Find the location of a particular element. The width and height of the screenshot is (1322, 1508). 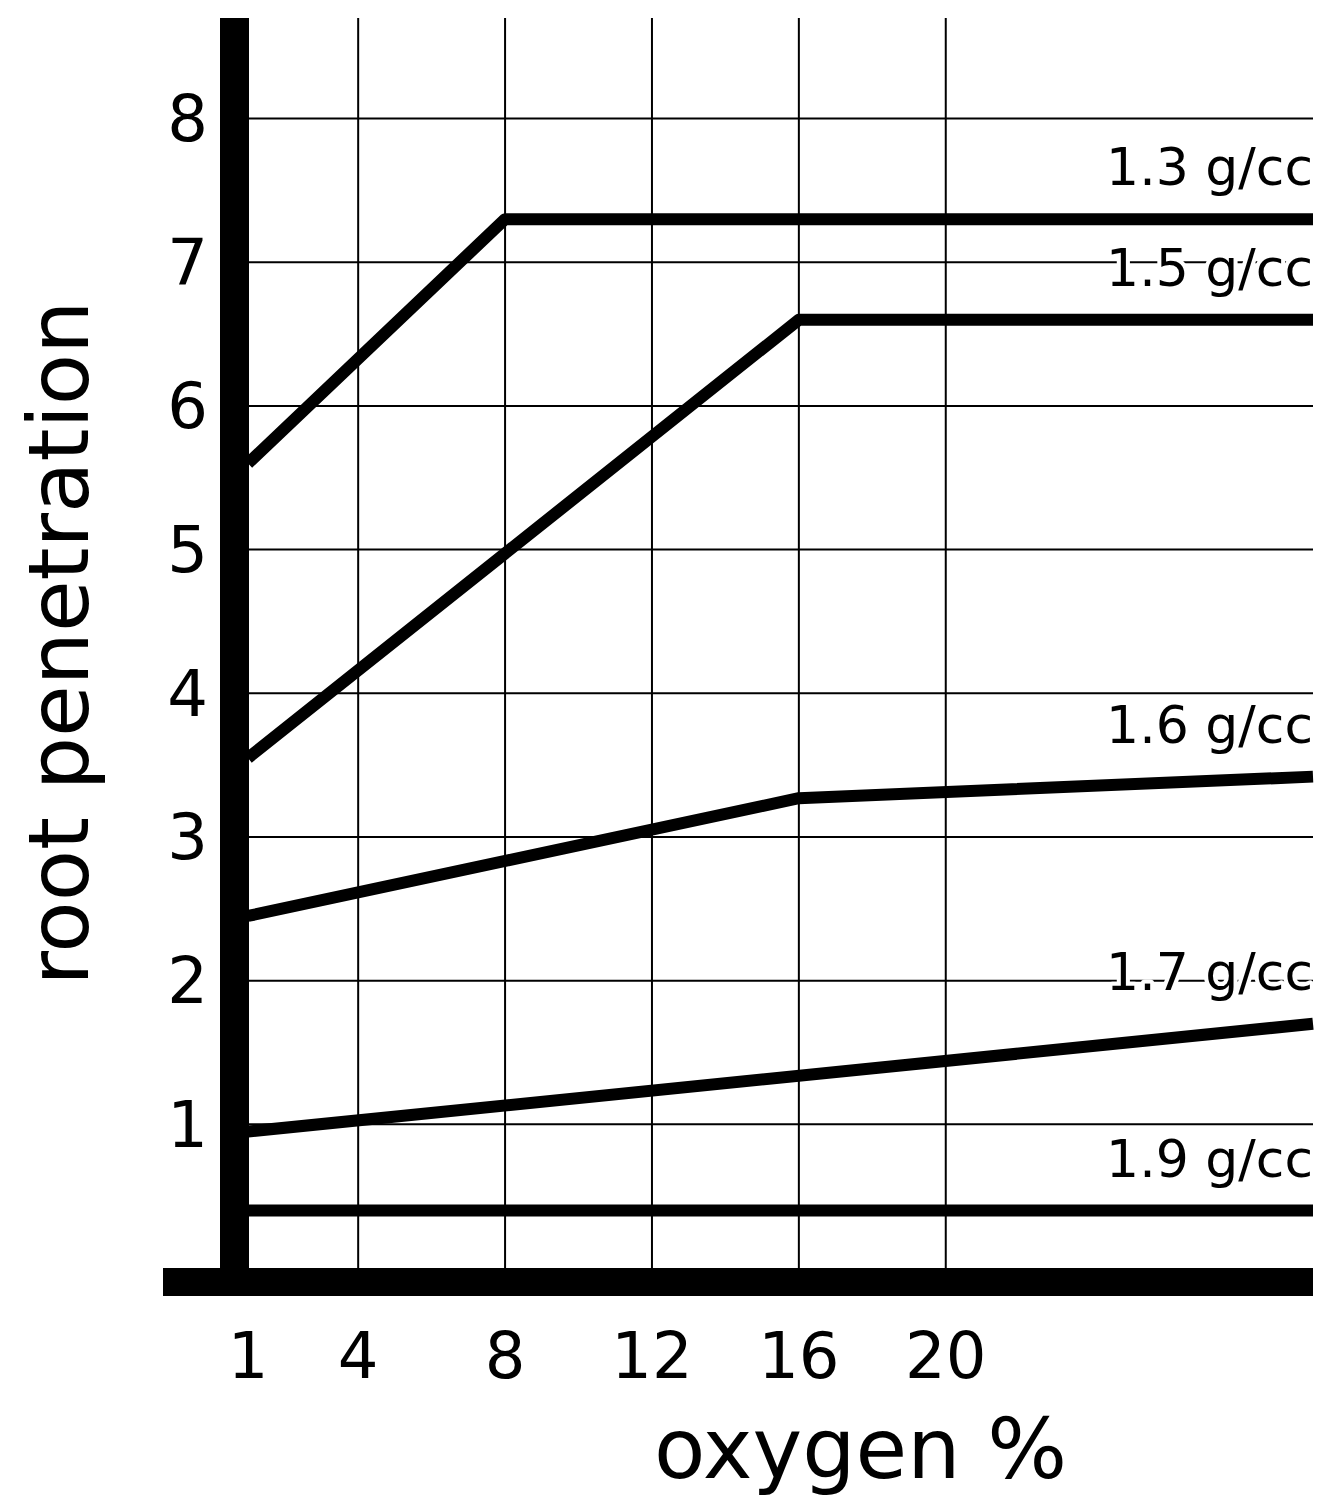

series-label: 1.3 g/cc is located at coordinates (1209, 167).